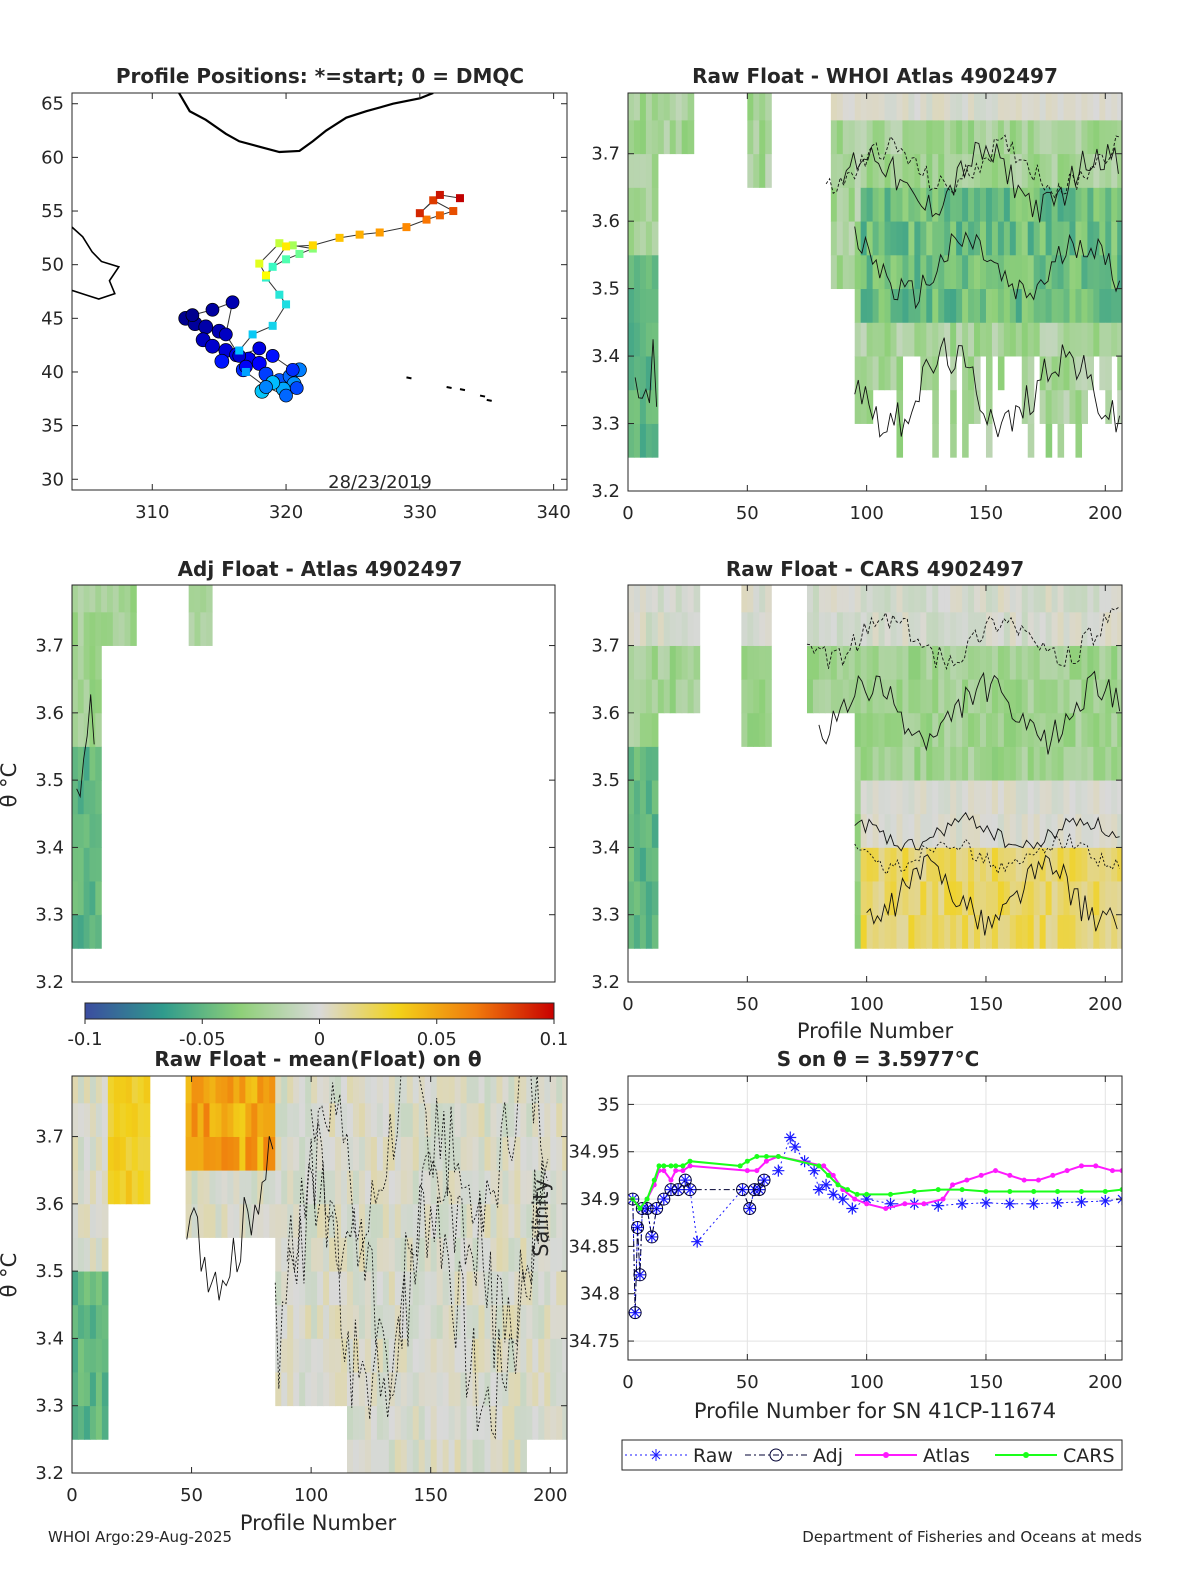 The width and height of the screenshot is (1200, 1575). Describe the element at coordinates (962, 1203) in the screenshot. I see `raw-point` at that location.